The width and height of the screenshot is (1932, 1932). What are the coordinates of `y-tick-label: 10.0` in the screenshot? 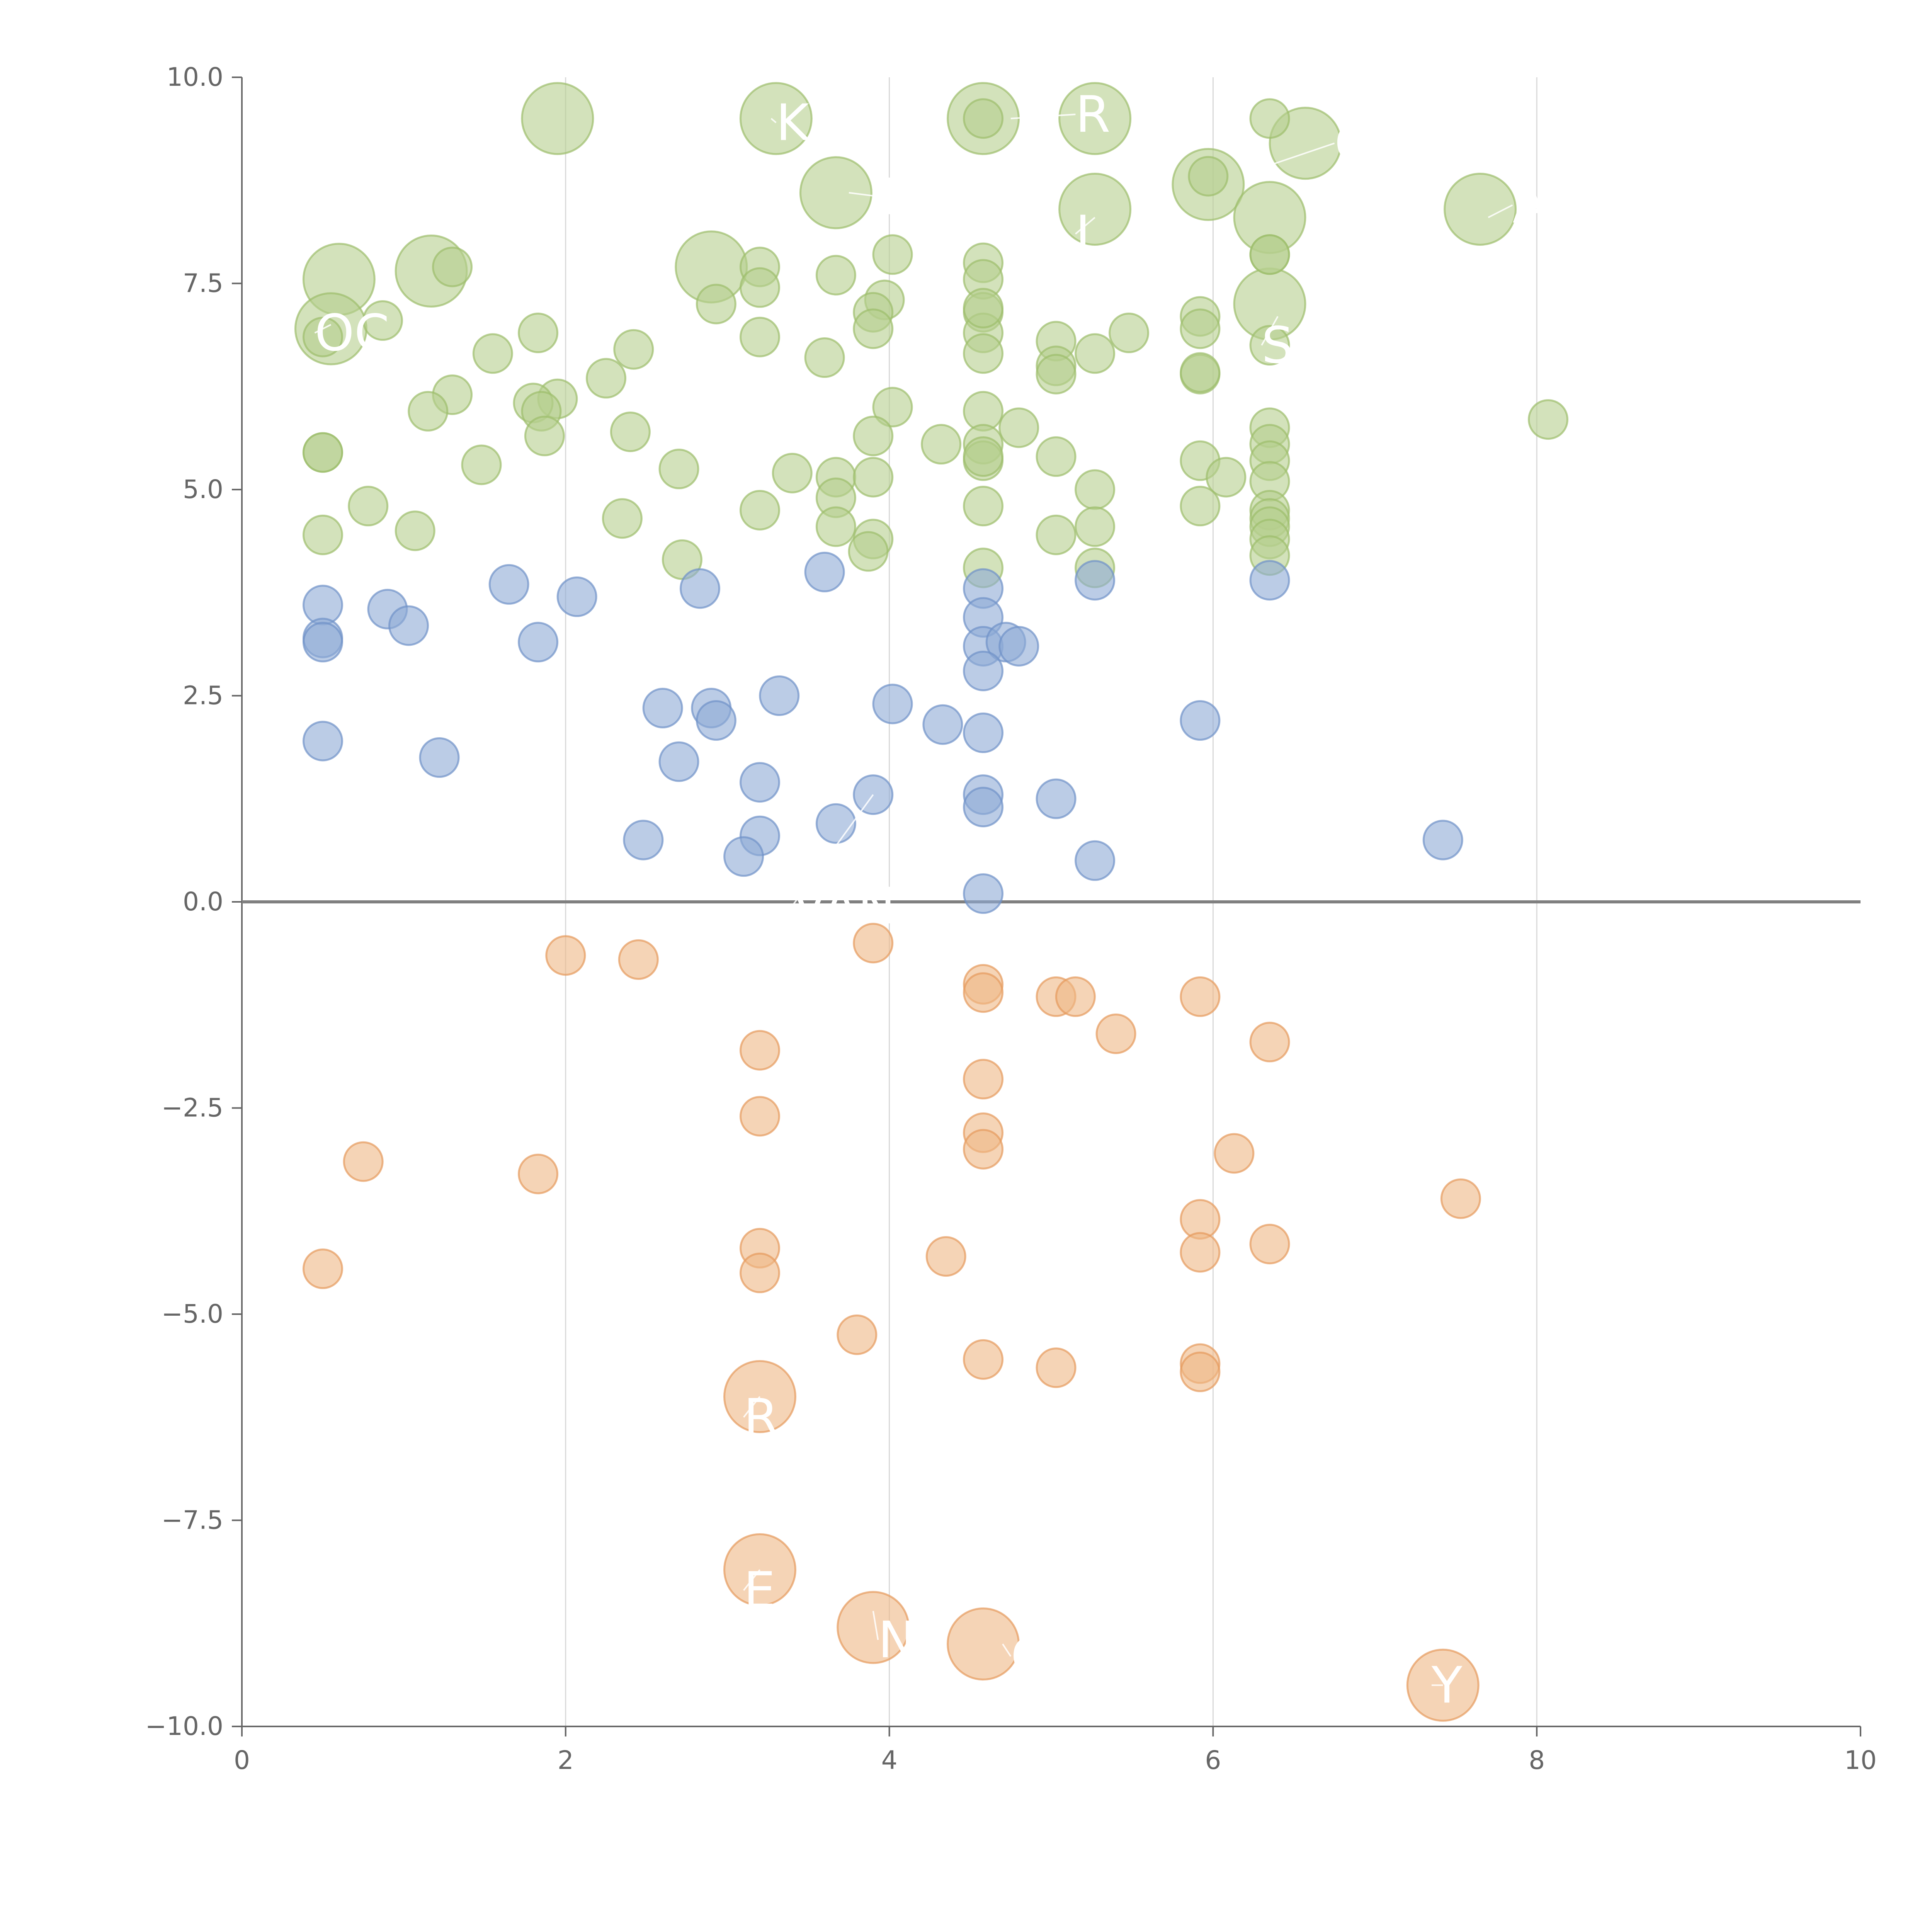 It's located at (195, 77).